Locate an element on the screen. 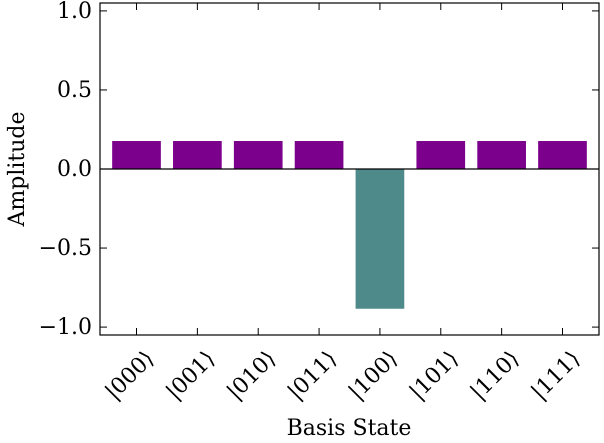  x-tick-label: |111⟩ is located at coordinates (556, 375).